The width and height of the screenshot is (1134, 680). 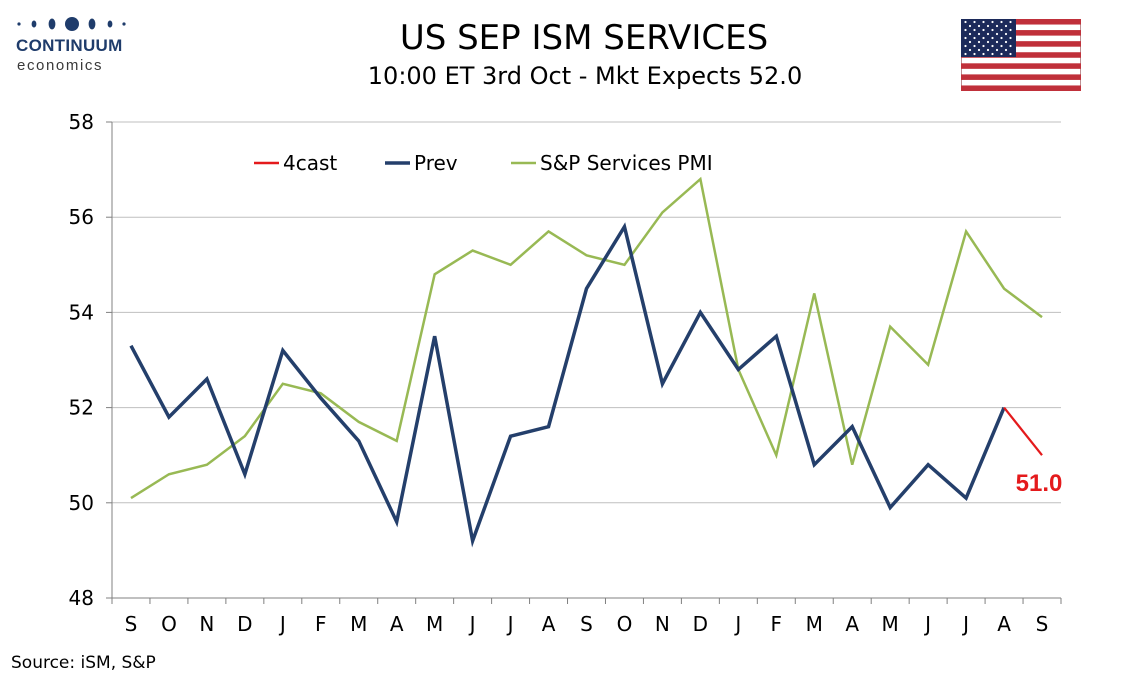 I want to click on us-flag-icon, so click(x=1021, y=55).